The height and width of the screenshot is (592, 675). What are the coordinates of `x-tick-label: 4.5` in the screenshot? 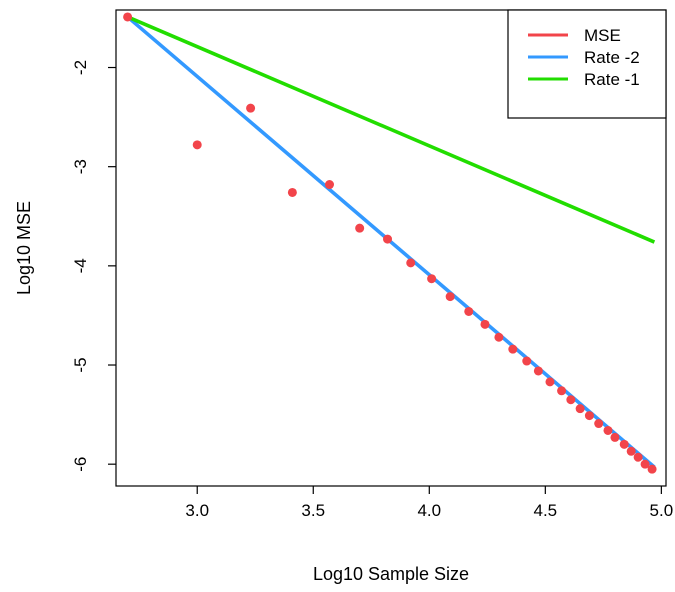 It's located at (546, 510).